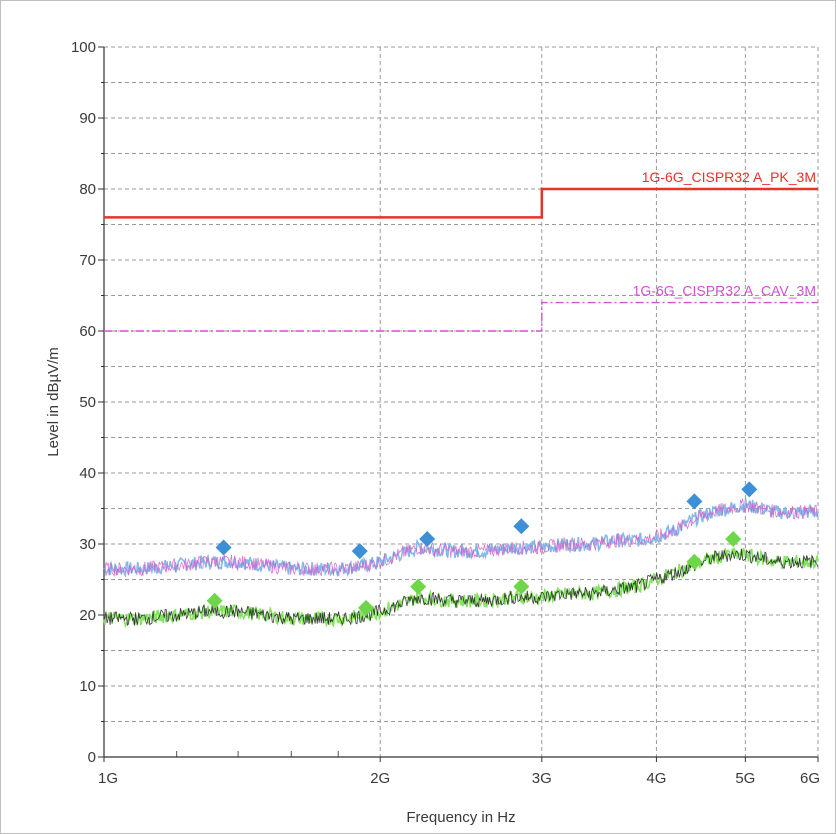 The image size is (836, 834). Describe the element at coordinates (87, 118) in the screenshot. I see `y-tick-label: 90` at that location.